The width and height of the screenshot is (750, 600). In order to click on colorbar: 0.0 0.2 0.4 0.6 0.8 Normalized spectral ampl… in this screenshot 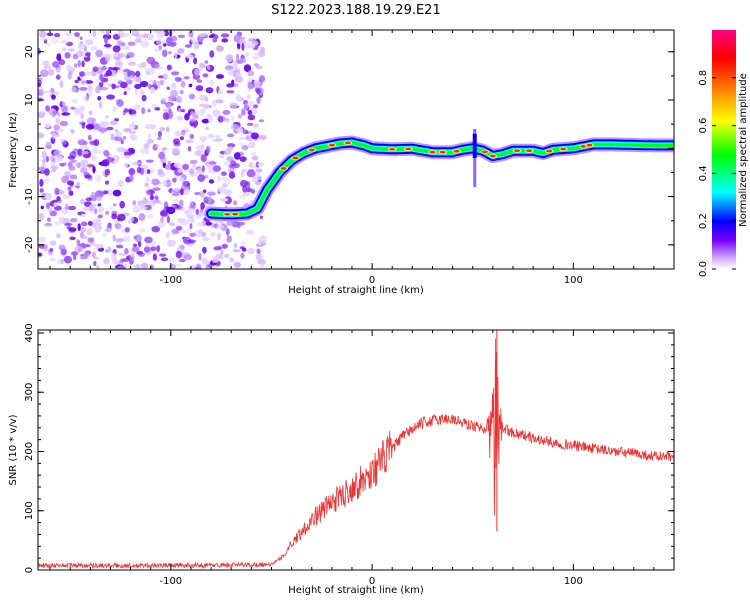, I will do `click(723, 153)`.